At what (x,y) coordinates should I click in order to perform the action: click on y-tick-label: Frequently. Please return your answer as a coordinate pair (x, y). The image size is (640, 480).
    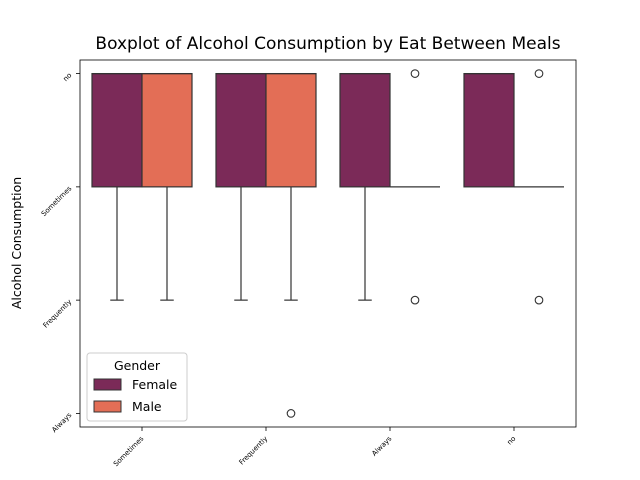
    Looking at the image, I should click on (58, 314).